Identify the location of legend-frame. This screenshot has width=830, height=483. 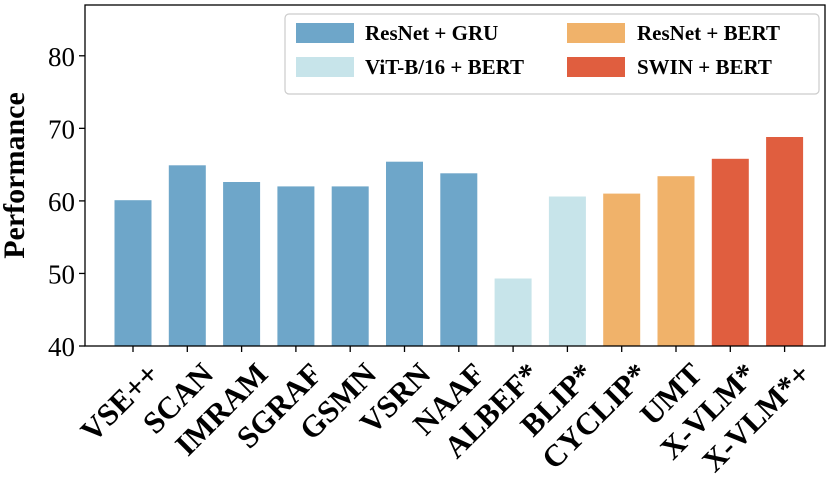
(552, 54).